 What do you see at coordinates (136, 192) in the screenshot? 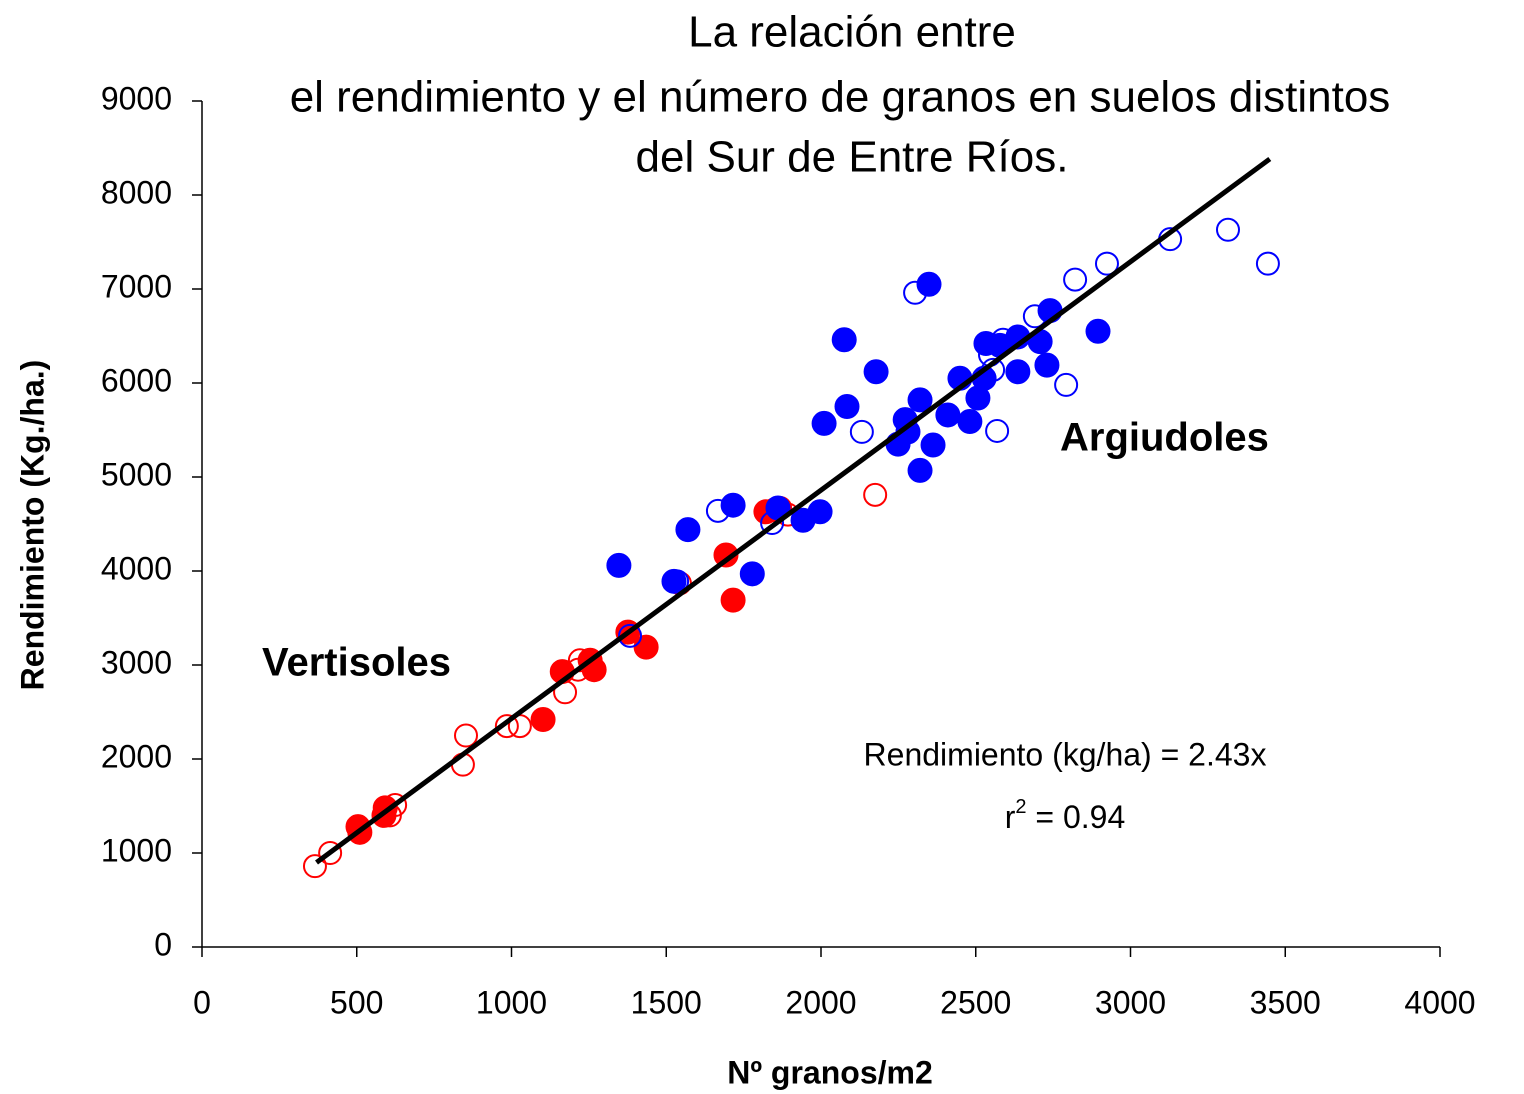
I see `y-tick-label: 8000` at bounding box center [136, 192].